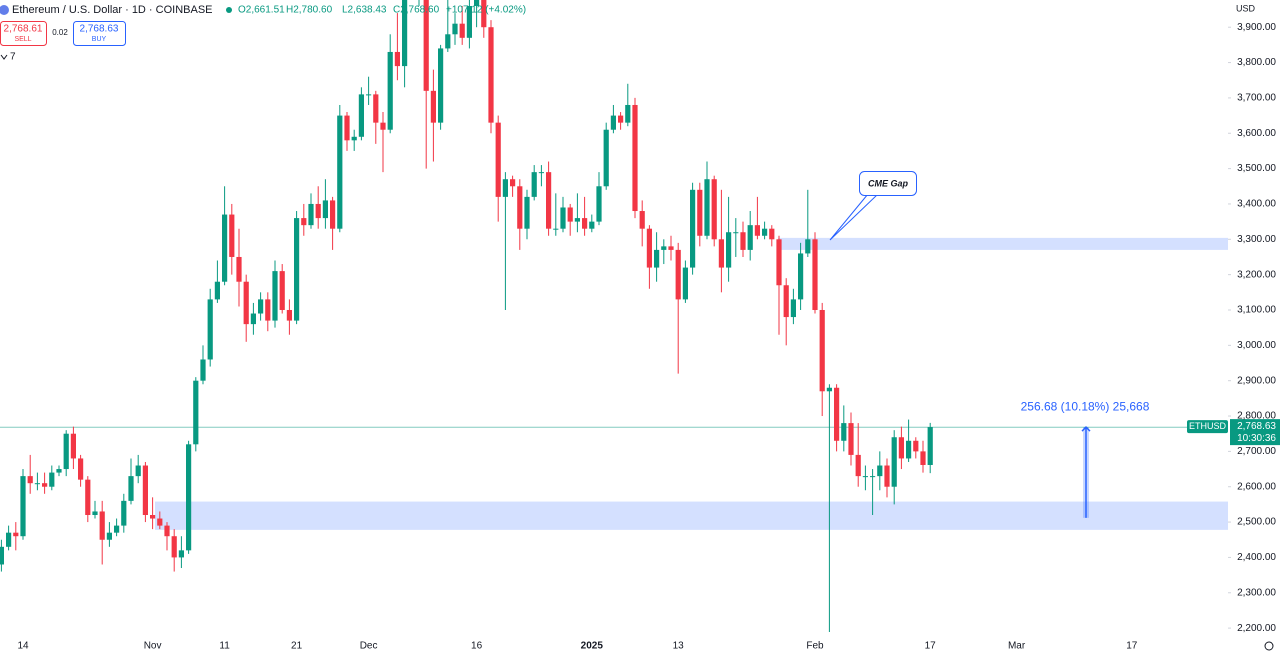  I want to click on callout, so click(888, 183).